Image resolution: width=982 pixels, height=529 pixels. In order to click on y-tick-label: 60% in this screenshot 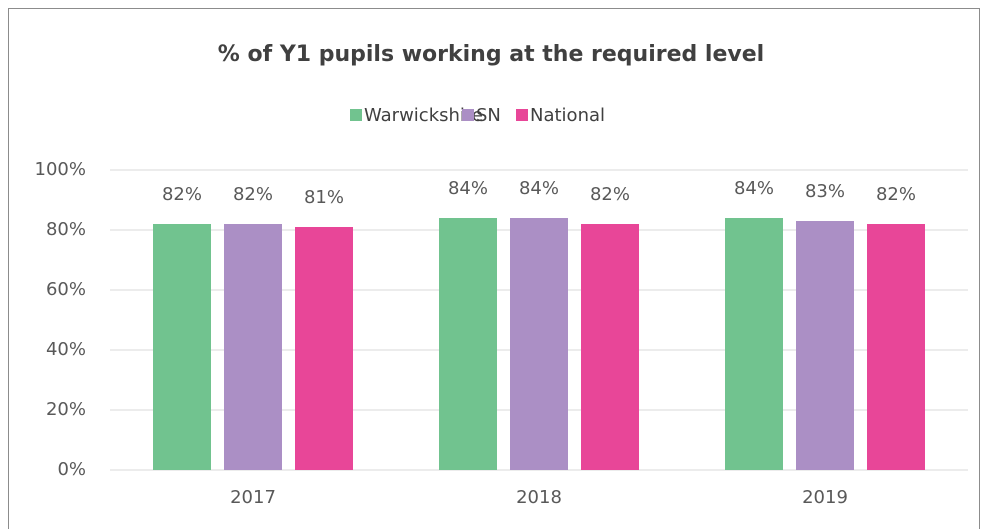, I will do `click(66, 289)`.